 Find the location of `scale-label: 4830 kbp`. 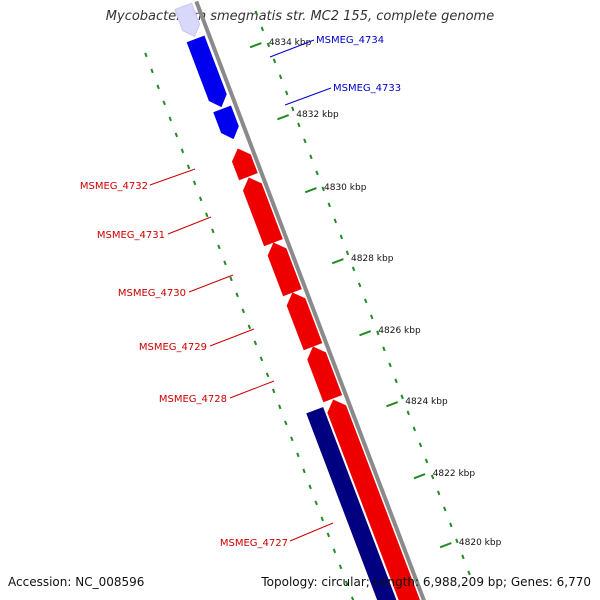

scale-label: 4830 kbp is located at coordinates (345, 188).